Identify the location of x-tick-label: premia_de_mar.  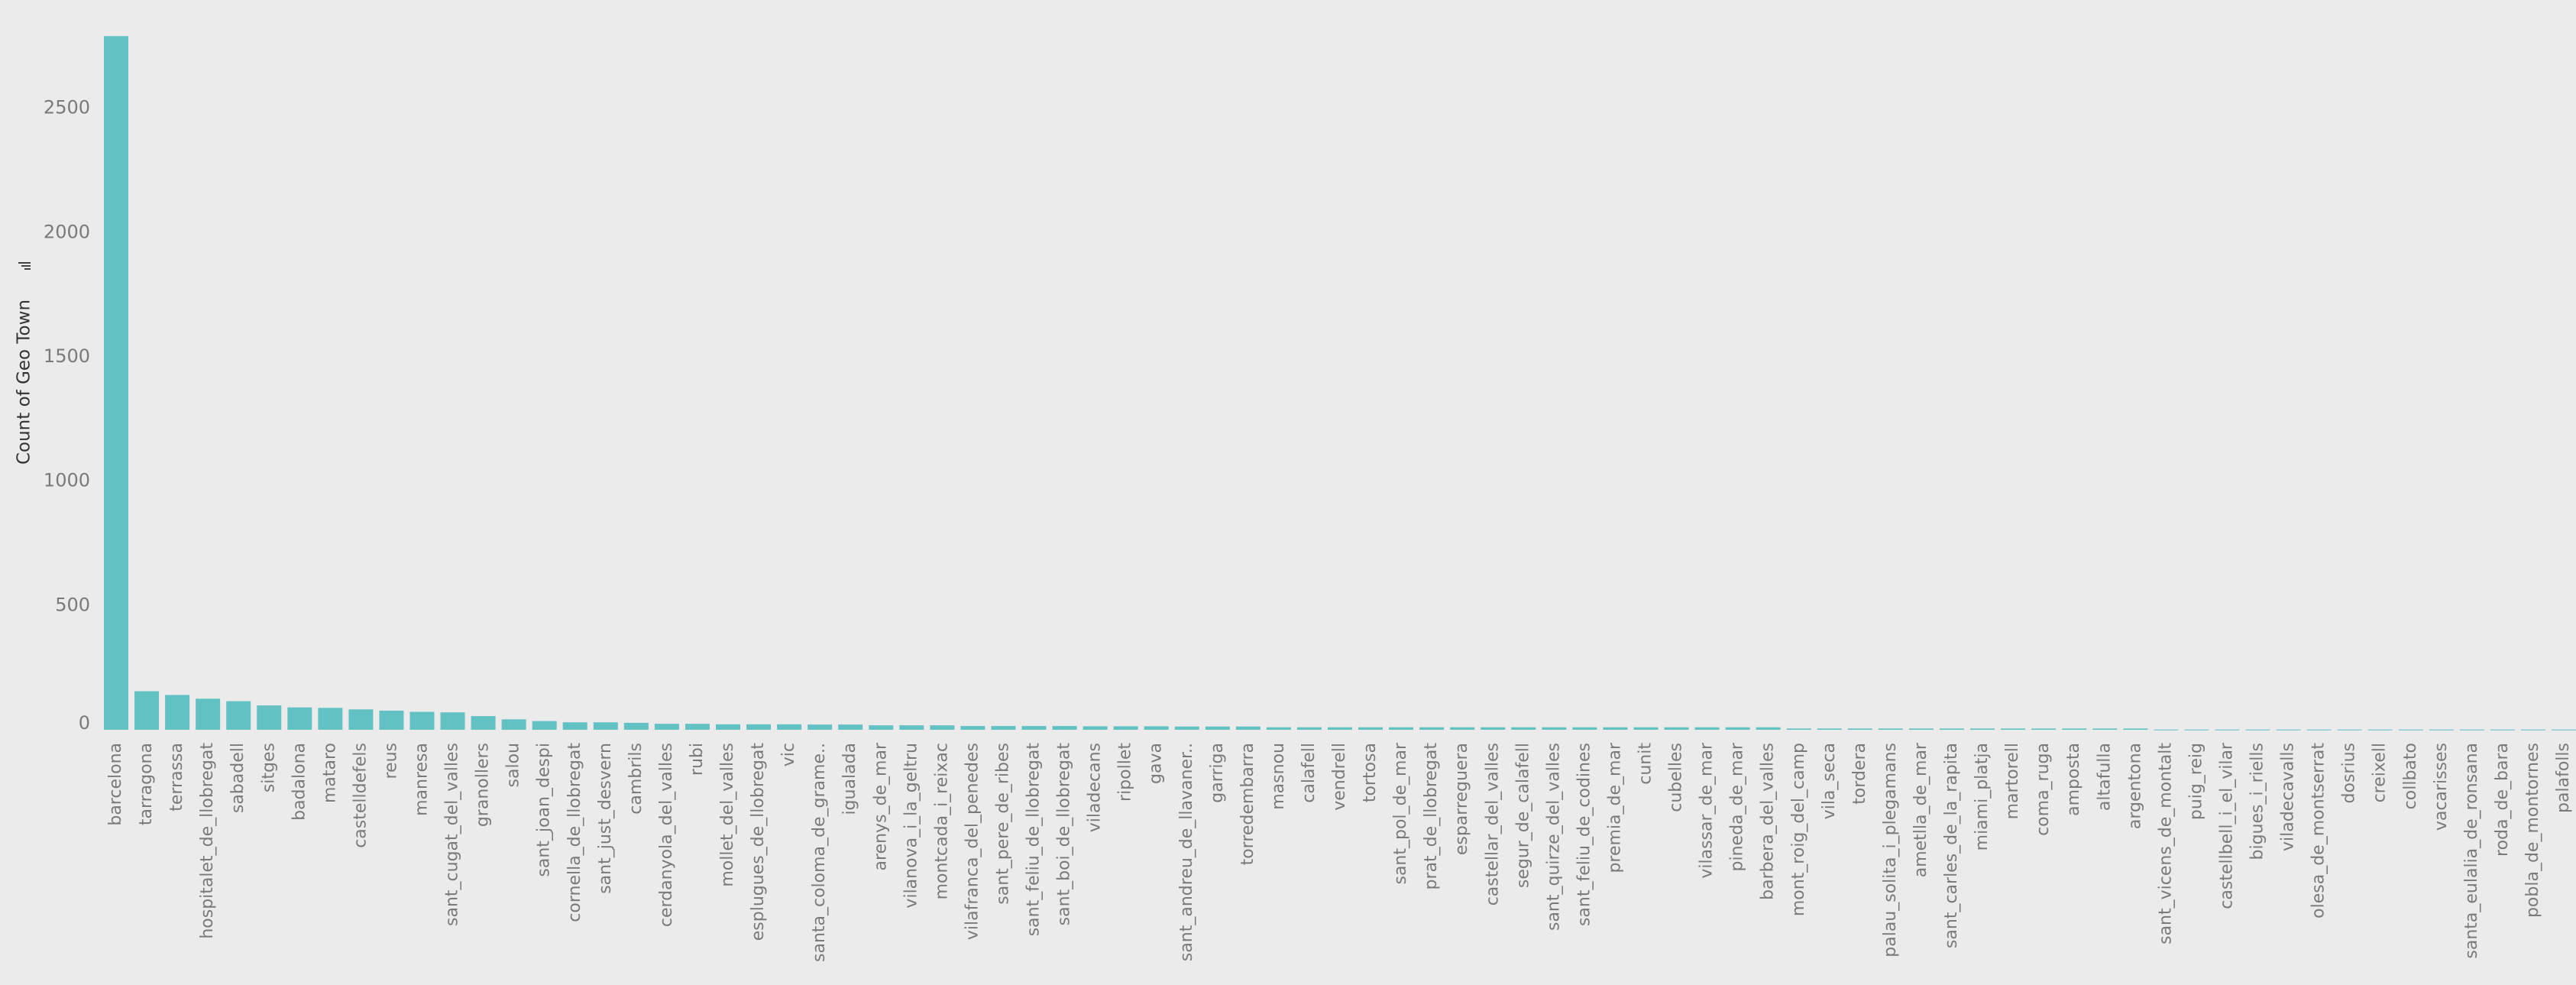
(1614, 807).